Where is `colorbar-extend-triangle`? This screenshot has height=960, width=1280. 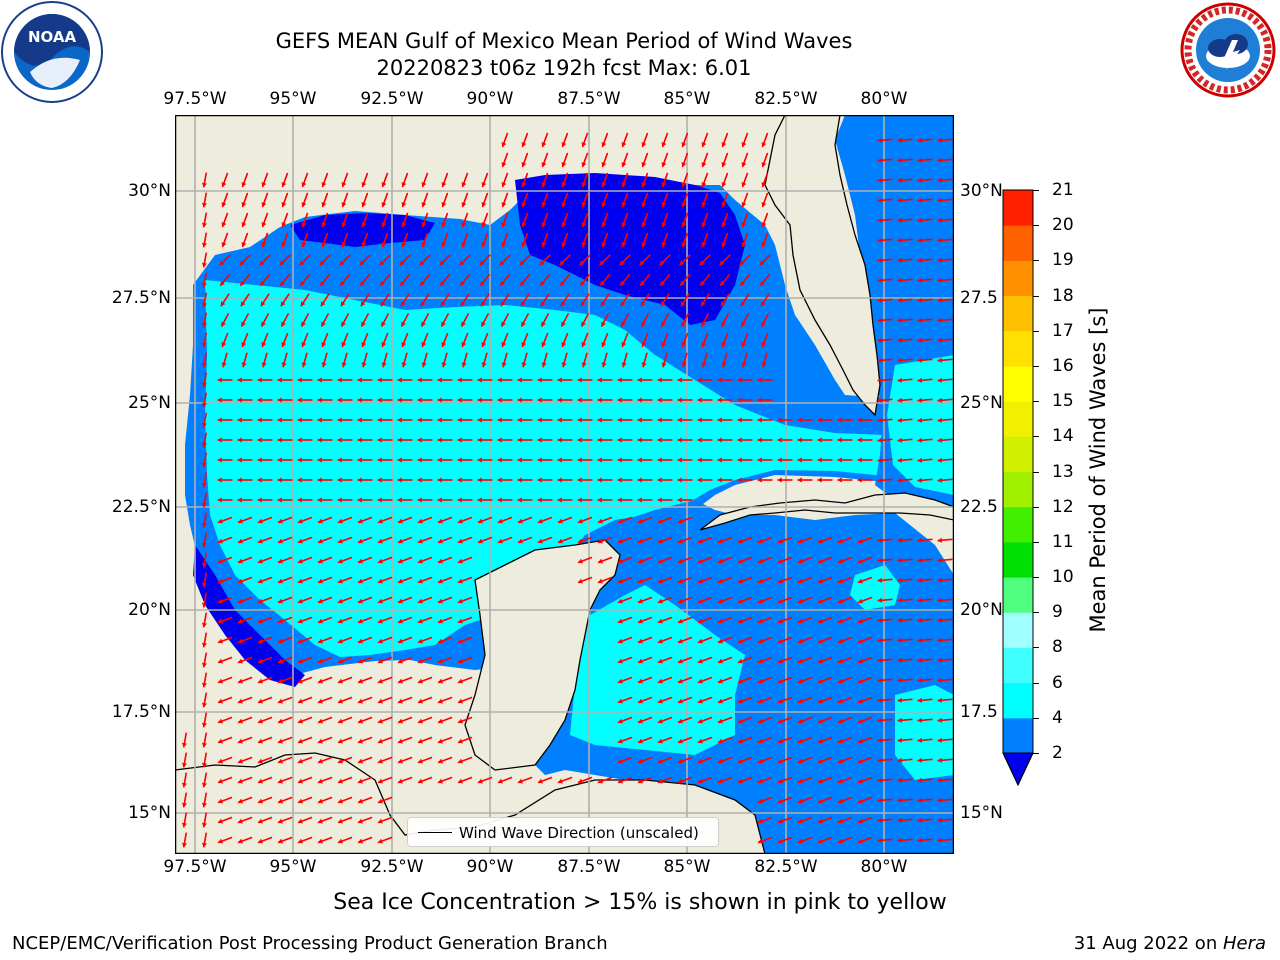
colorbar-extend-triangle is located at coordinates (1018, 769).